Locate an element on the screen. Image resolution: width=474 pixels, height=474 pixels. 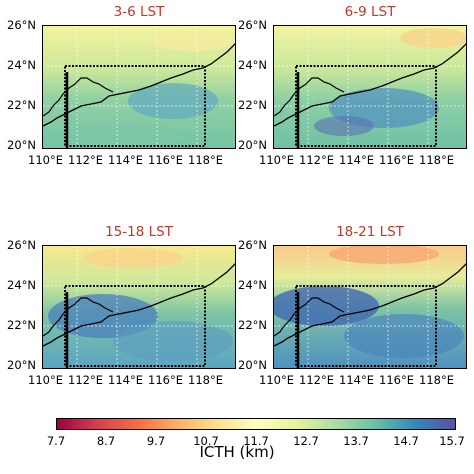
colorbar-tick: 14.7 is located at coordinates (406, 441).